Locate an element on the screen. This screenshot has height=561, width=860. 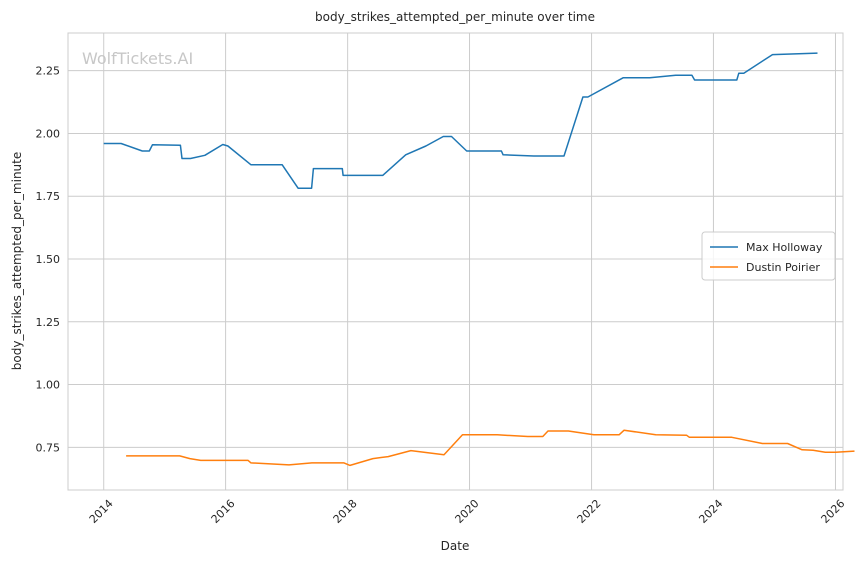
y-axis-title: body_strikes_attempted_per_minute is located at coordinates (17, 261).